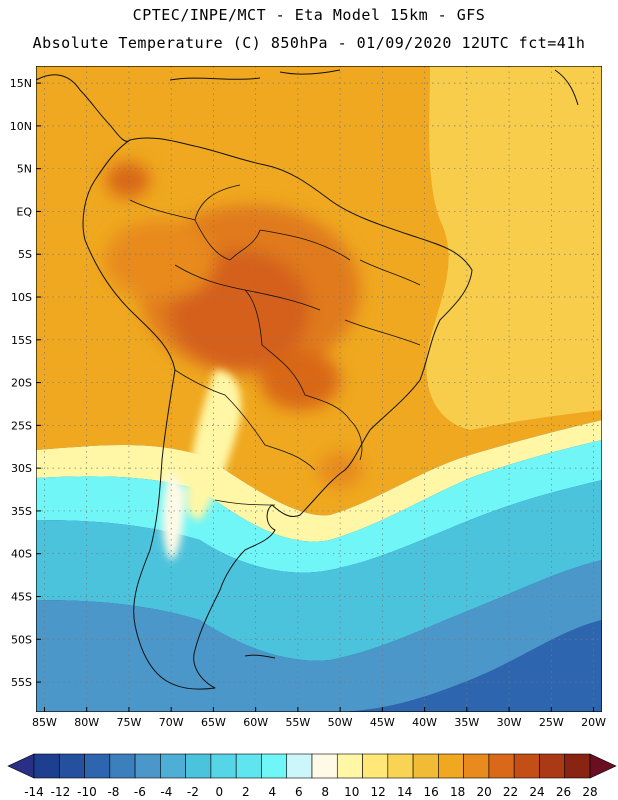 The height and width of the screenshot is (800, 618). I want to click on colorbar-label: 12, so click(378, 792).